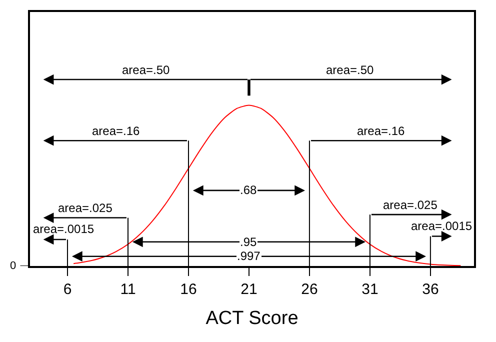 This screenshot has width=496, height=342. Describe the element at coordinates (249, 190) in the screenshot. I see `annotation: .68` at that location.